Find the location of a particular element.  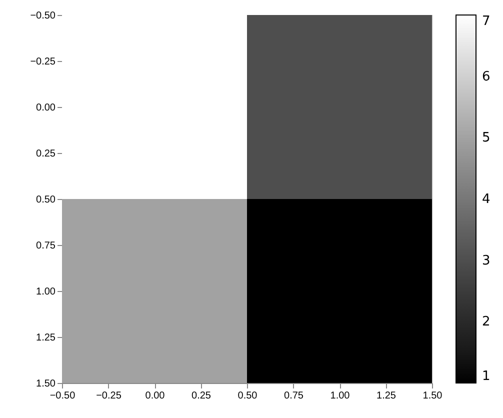

y-tick-label: 0.00 is located at coordinates (46, 108).